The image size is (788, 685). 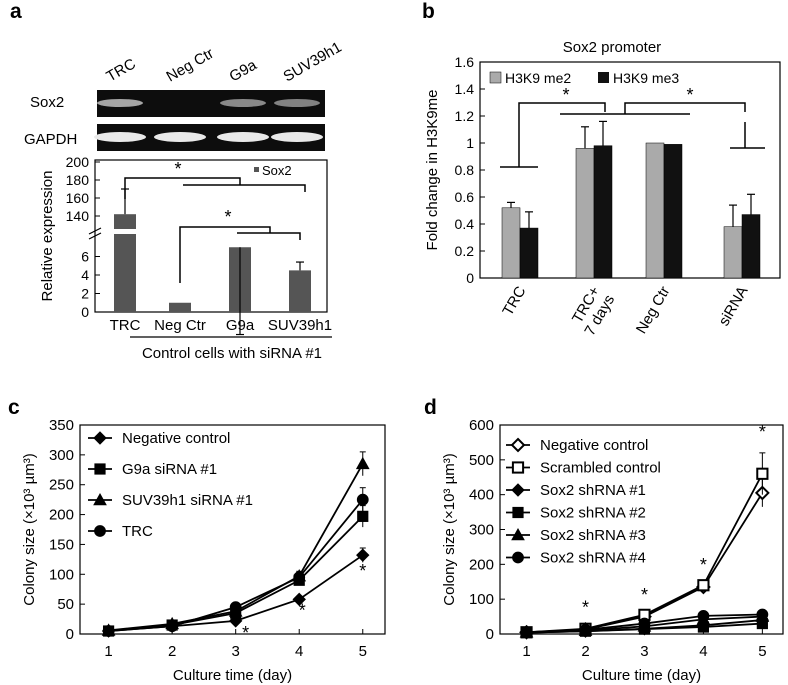 I want to click on legend-label: H3K9 me3, so click(x=646, y=78).